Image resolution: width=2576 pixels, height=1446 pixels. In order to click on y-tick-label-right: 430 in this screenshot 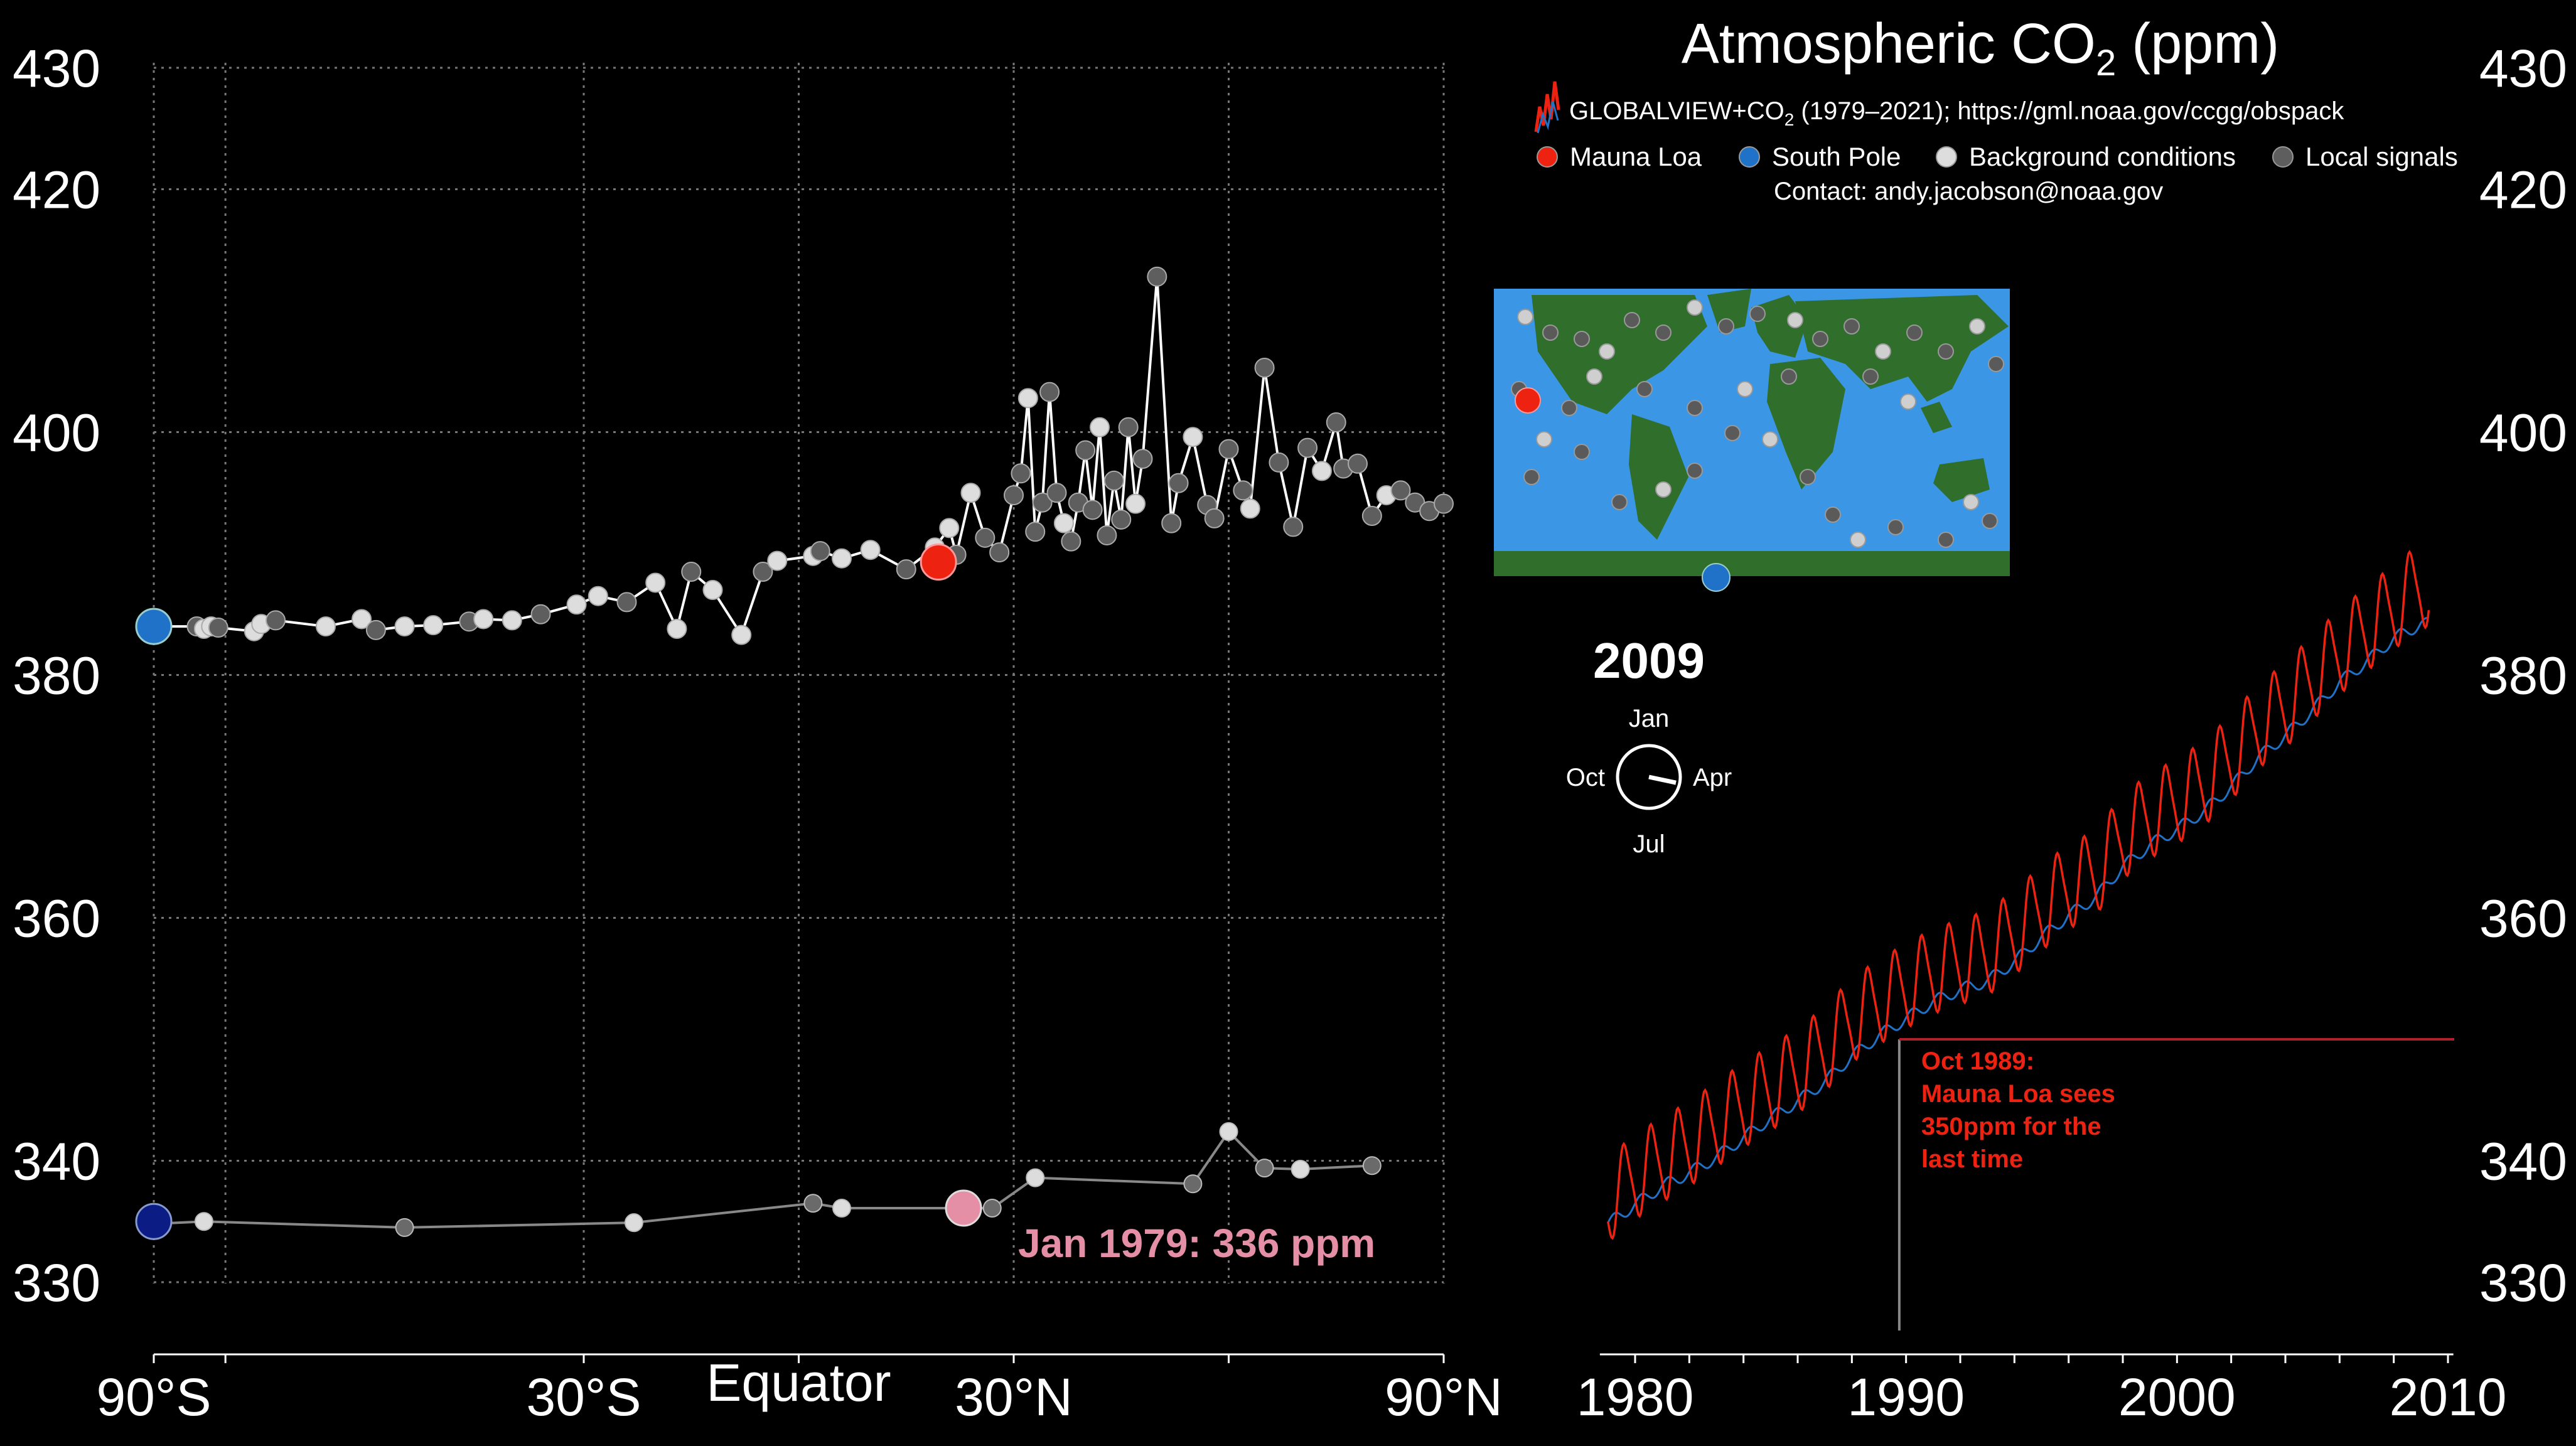, I will do `click(2523, 68)`.